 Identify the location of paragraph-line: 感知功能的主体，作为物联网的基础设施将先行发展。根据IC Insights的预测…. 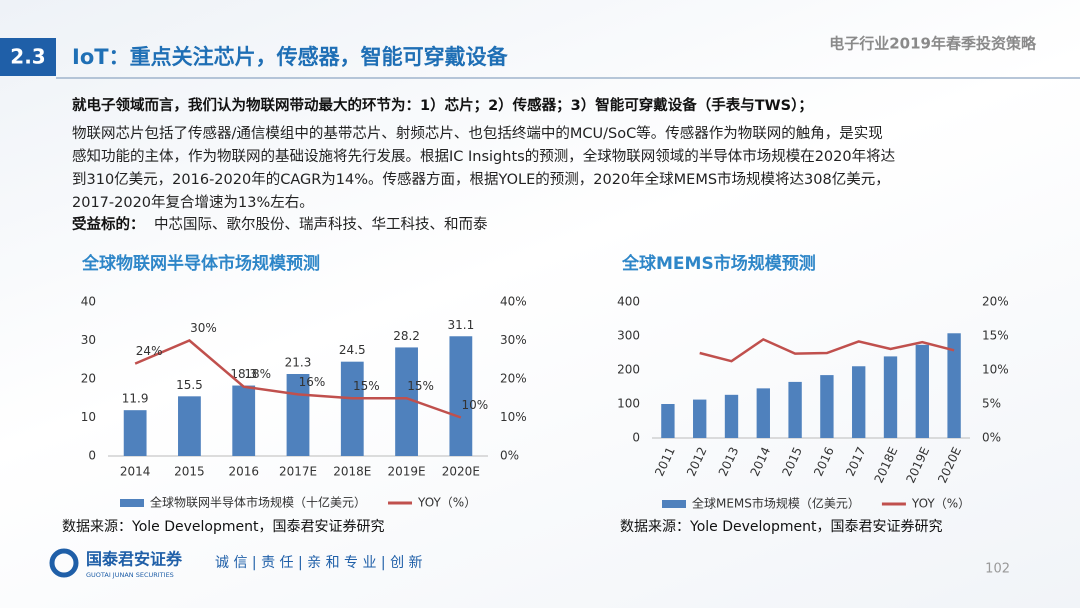
(483, 156).